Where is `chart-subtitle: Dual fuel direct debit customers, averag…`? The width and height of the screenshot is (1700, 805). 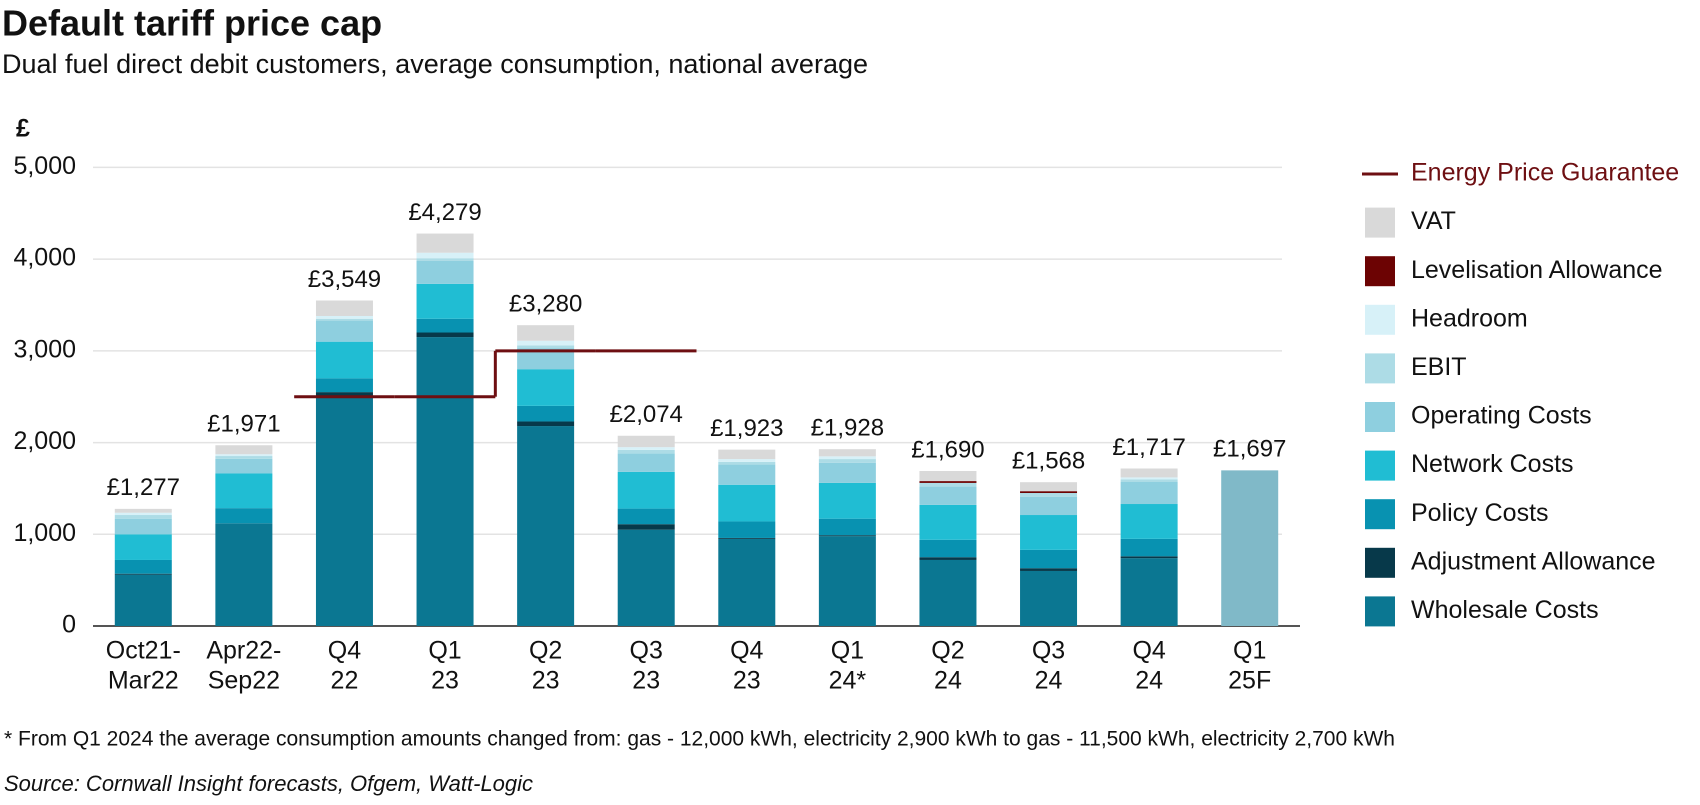
chart-subtitle: Dual fuel direct debit customers, averag… is located at coordinates (435, 64).